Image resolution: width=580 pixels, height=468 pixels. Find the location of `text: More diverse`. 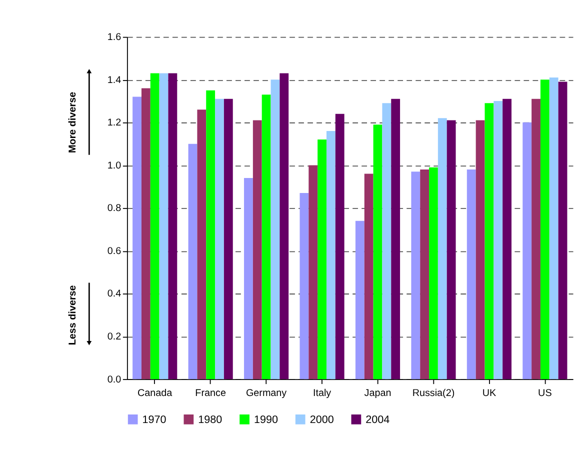

text: More diverse is located at coordinates (73, 122).